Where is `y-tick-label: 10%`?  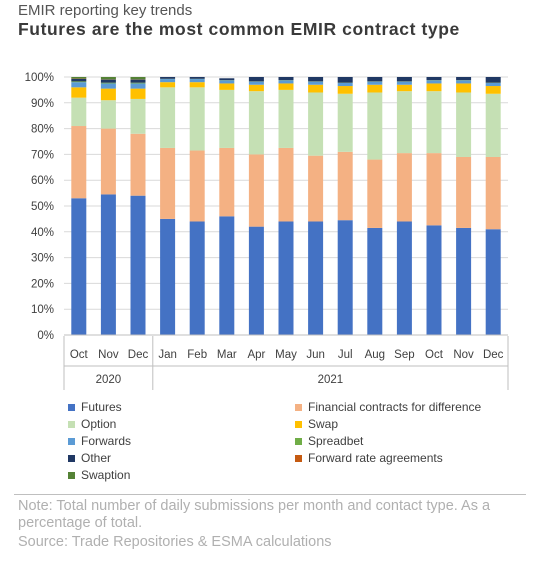
y-tick-label: 10% is located at coordinates (42, 310).